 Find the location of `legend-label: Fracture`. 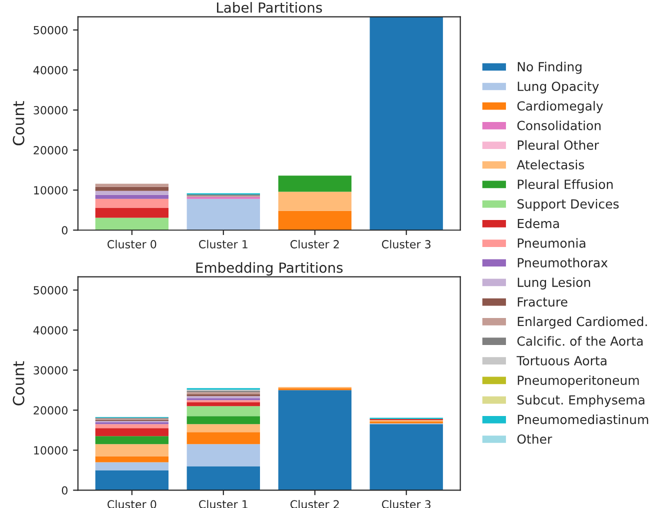

legend-label: Fracture is located at coordinates (543, 302).